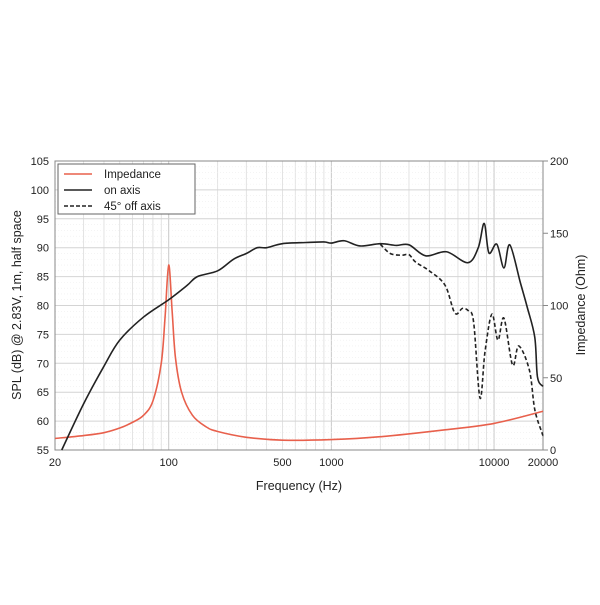 The width and height of the screenshot is (600, 605). Describe the element at coordinates (55, 463) in the screenshot. I see `x-tick-label: 20` at that location.